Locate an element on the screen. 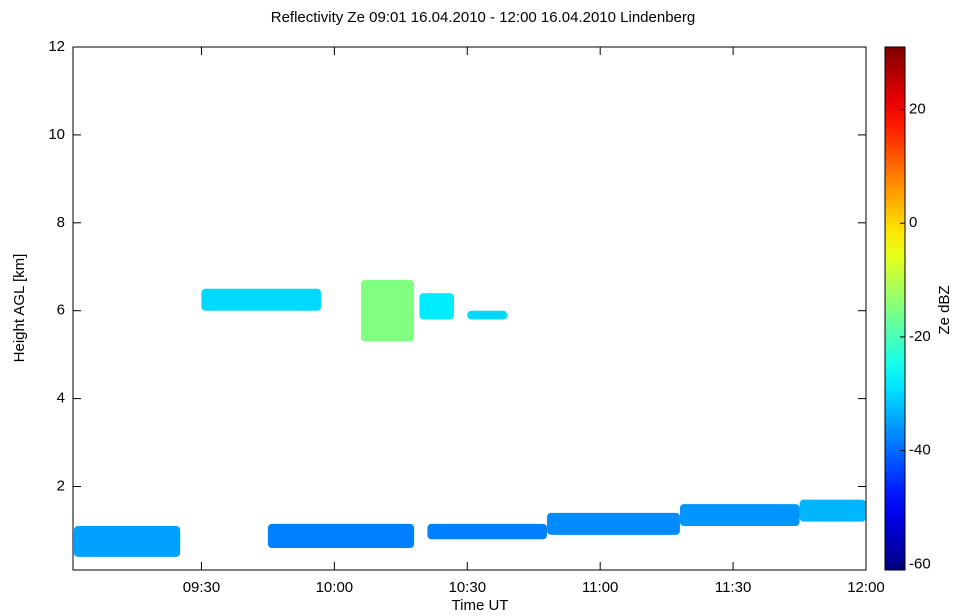  y-axis-label: Height AGL [km] is located at coordinates (19, 308).